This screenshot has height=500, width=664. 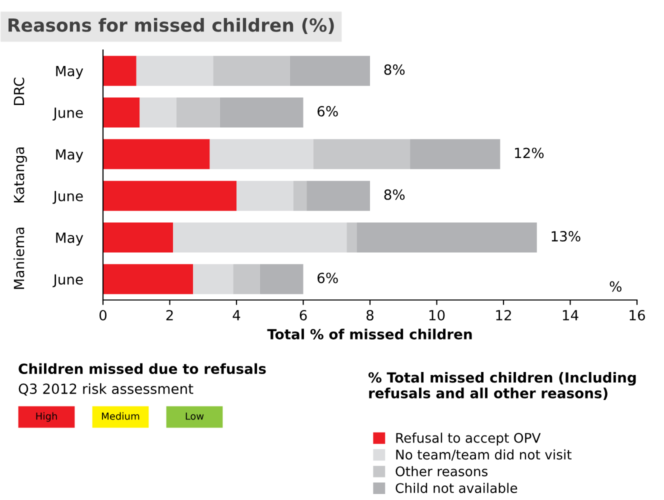 What do you see at coordinates (303, 315) in the screenshot?
I see `x-tick-label: 6` at bounding box center [303, 315].